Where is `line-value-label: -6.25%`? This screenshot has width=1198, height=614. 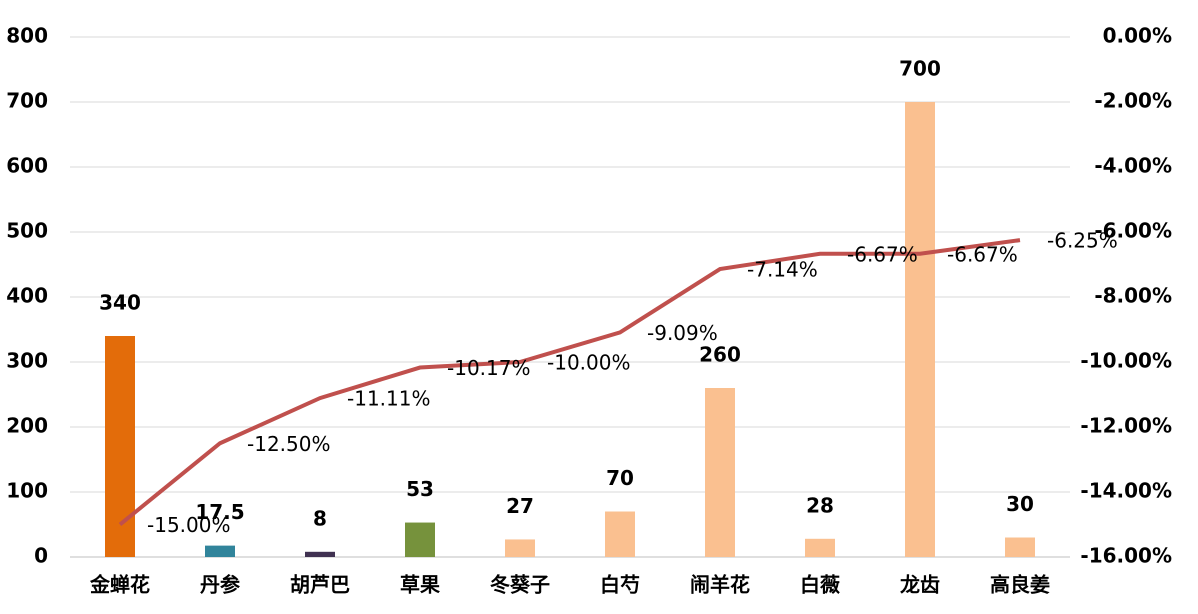 line-value-label: -6.25% is located at coordinates (1082, 241).